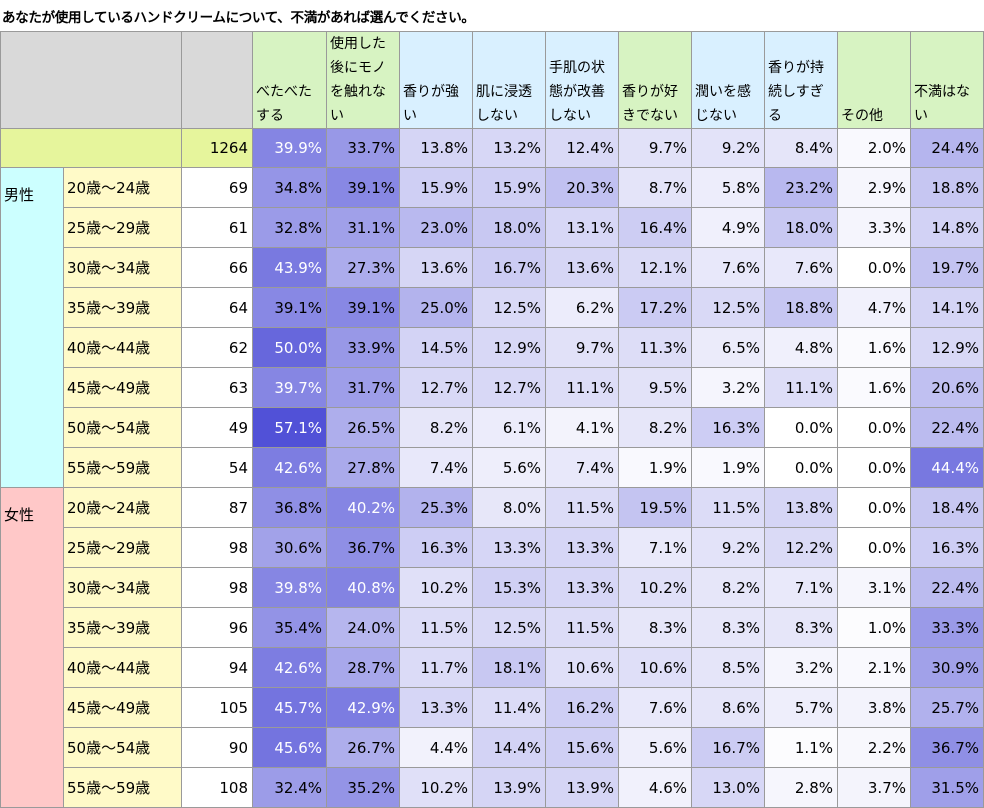 The width and height of the screenshot is (984, 808). Describe the element at coordinates (728, 148) in the screenshot. I see `total-value: 9.2%` at that location.